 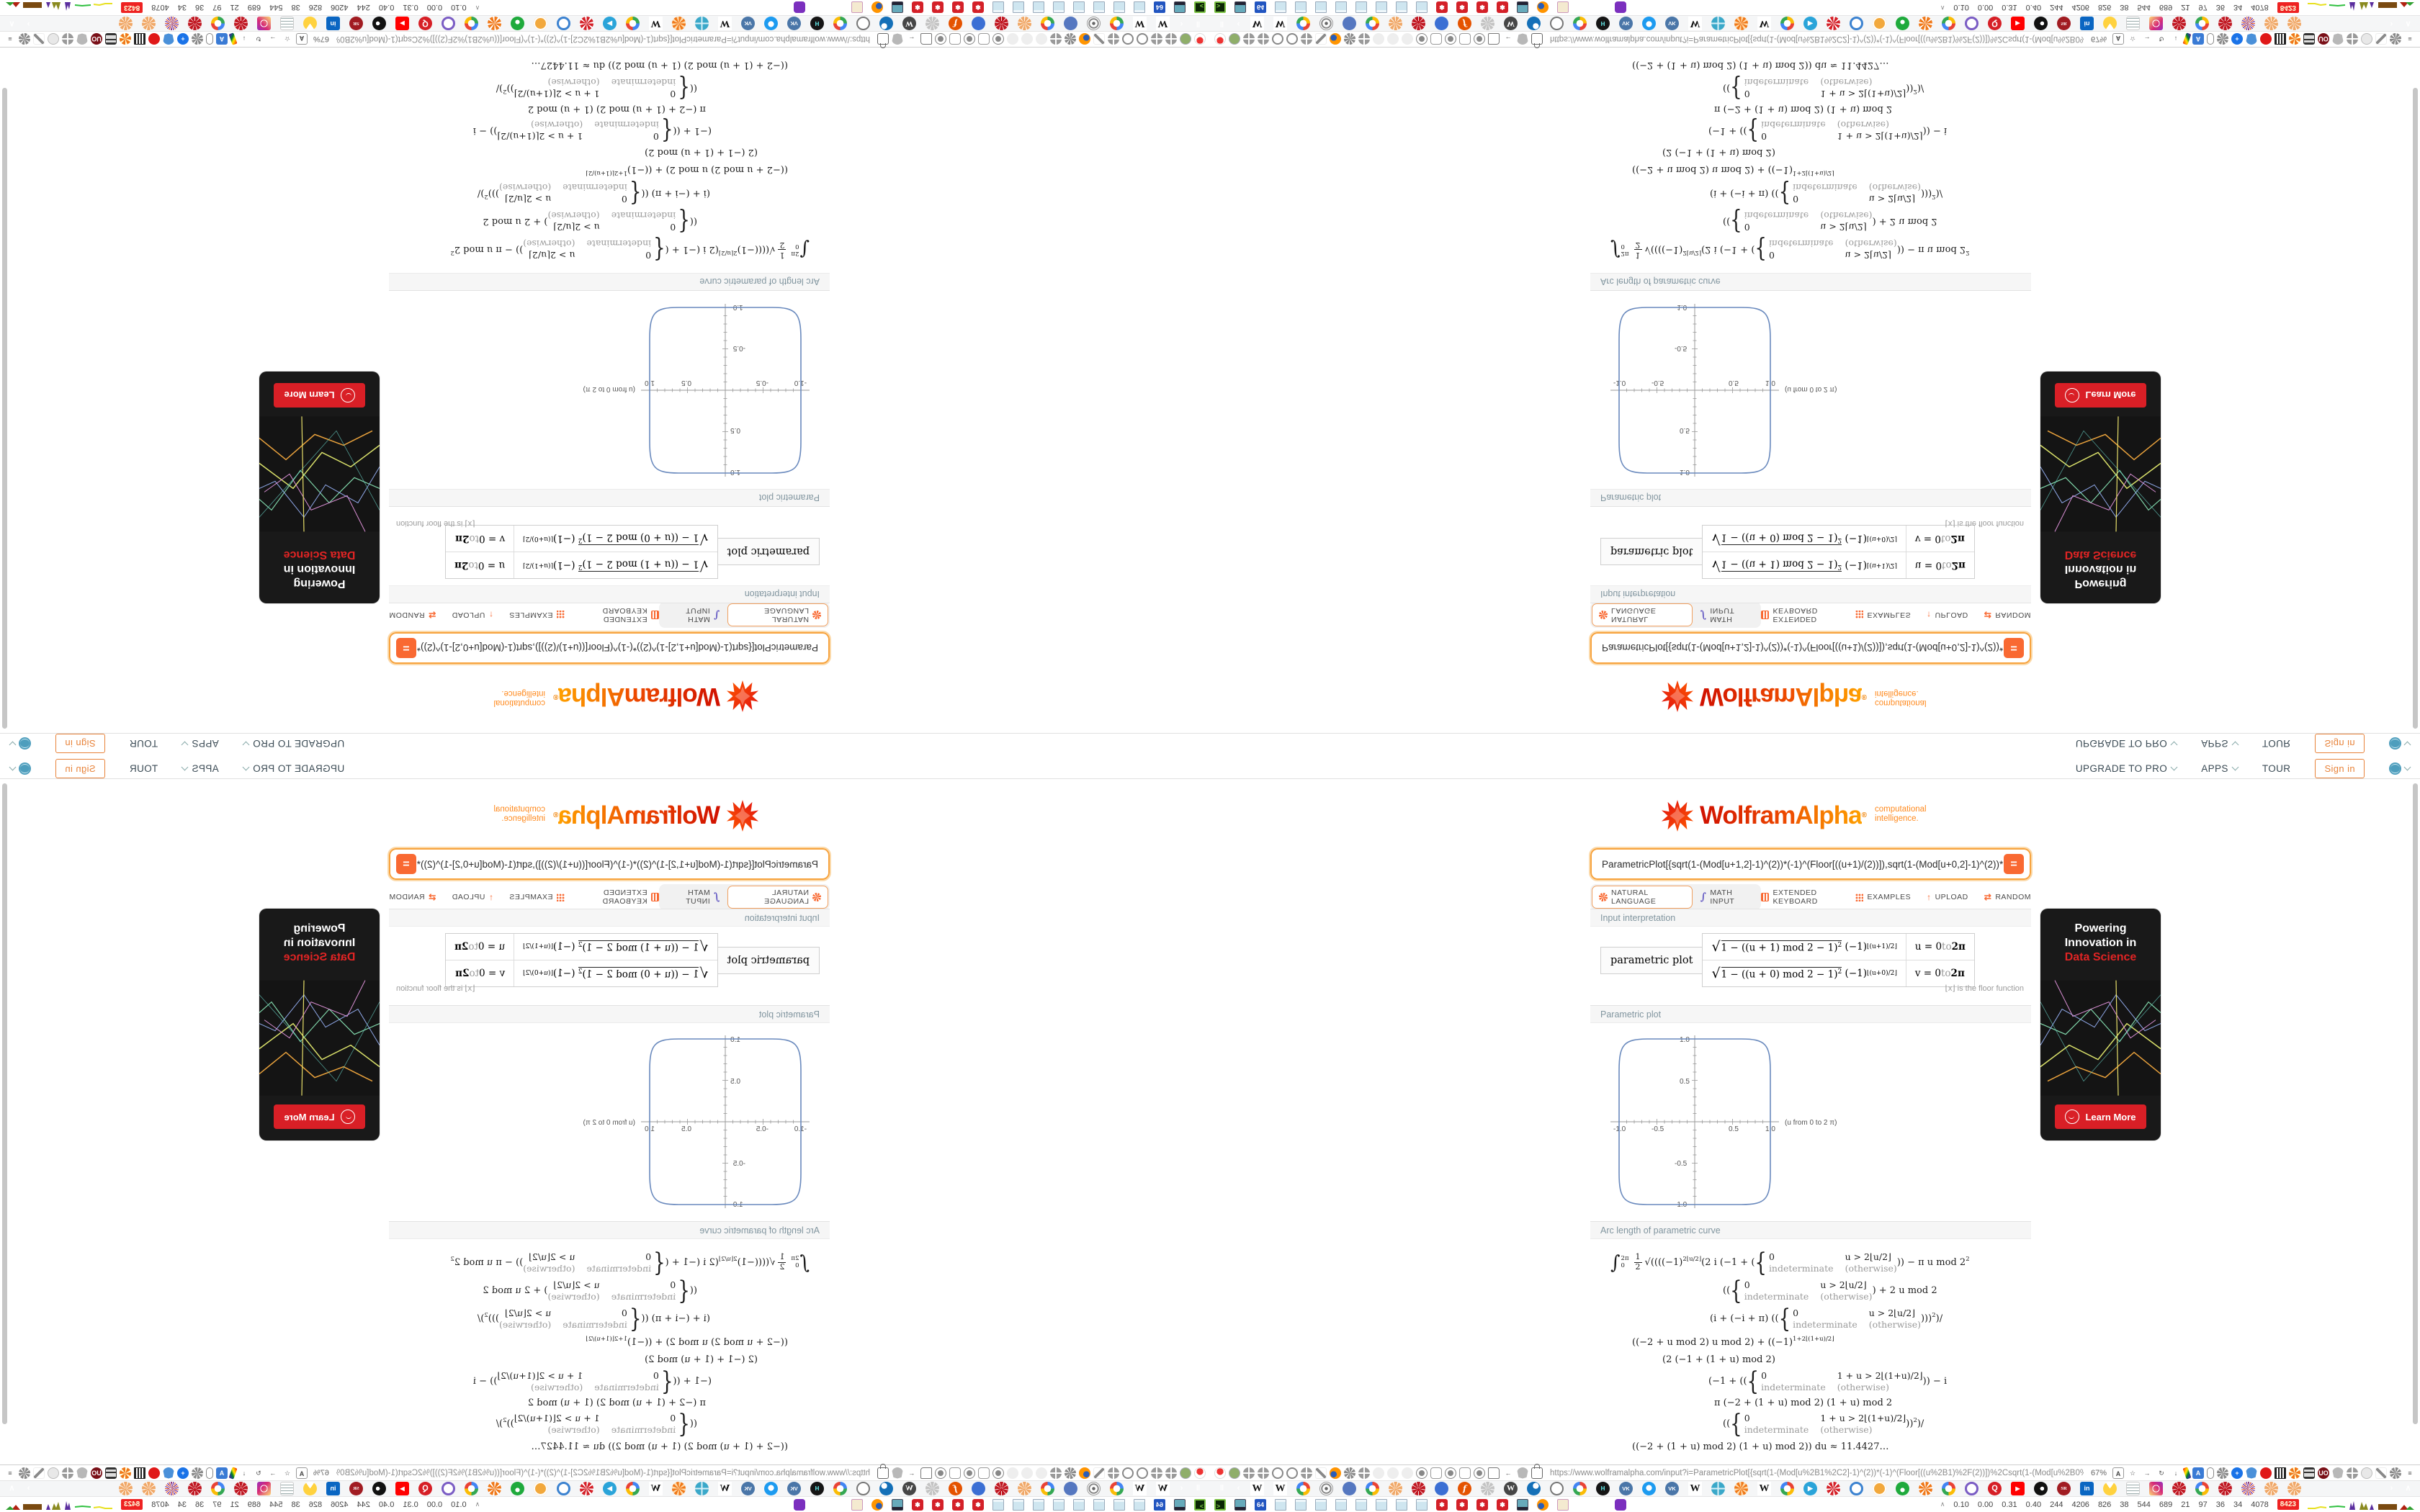 What do you see at coordinates (897, 1504) in the screenshot?
I see `monitor2-icon` at bounding box center [897, 1504].